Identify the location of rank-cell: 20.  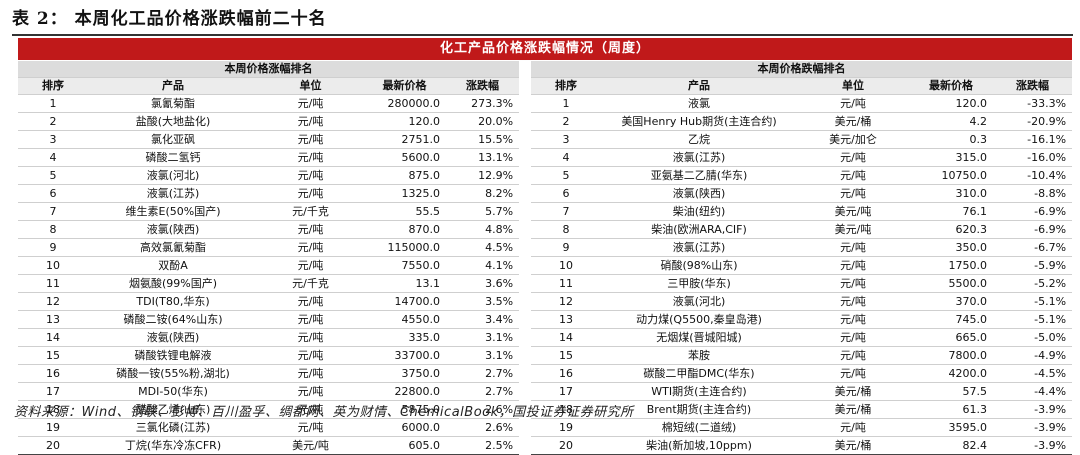
(53, 445).